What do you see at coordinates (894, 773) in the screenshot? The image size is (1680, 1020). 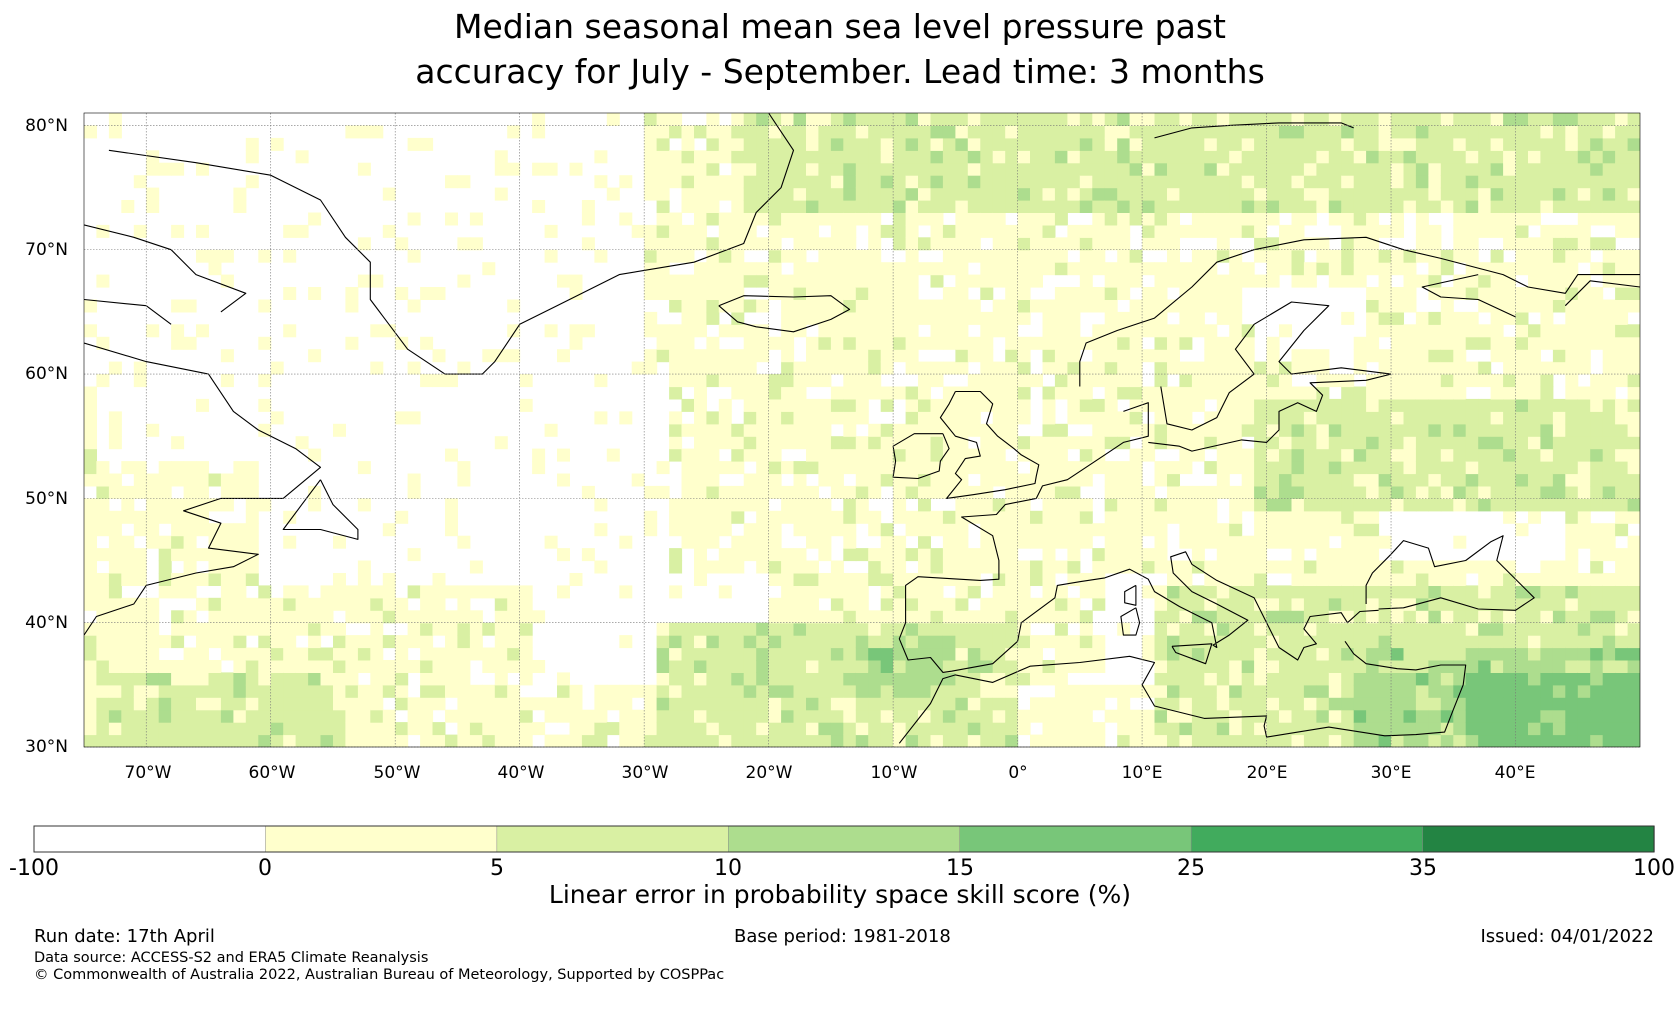 I see `lon-label: 10°W` at bounding box center [894, 773].